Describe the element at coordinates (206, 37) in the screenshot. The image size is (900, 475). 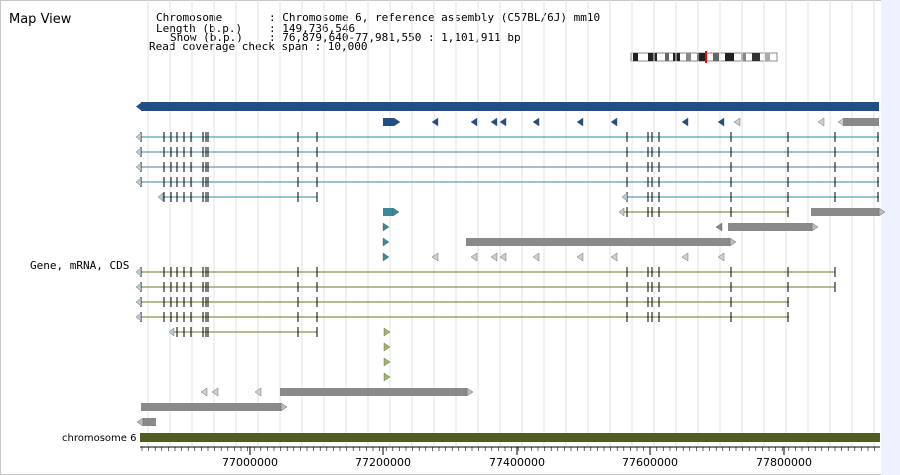
I see `show-label: Show (b.p.)` at that location.